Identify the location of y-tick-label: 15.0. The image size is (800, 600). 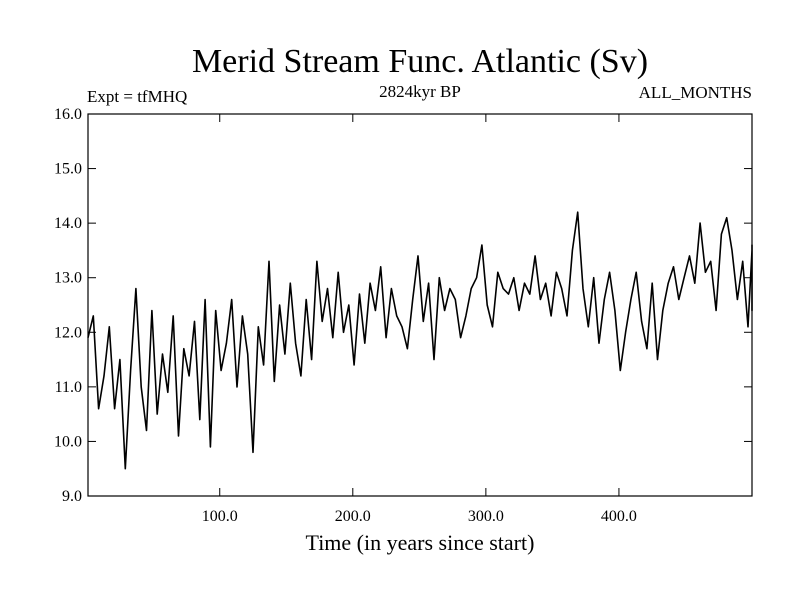
(68, 169).